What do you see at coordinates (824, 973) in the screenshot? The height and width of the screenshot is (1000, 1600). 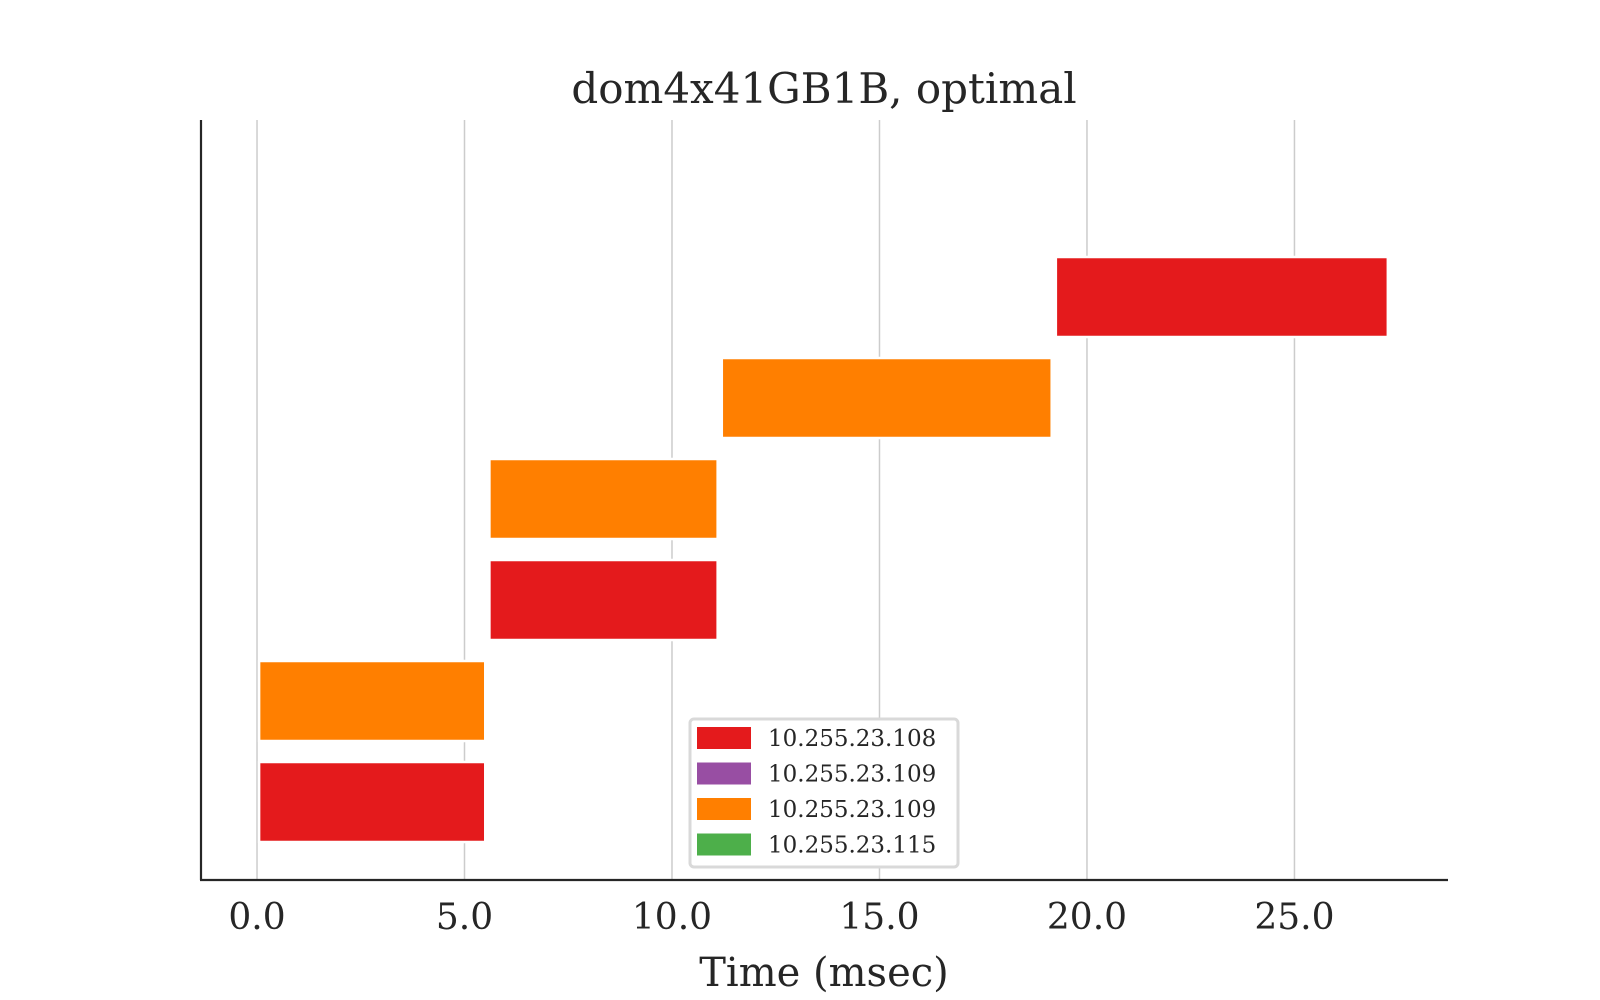 I see `x-axis-label: Time (msec)` at bounding box center [824, 973].